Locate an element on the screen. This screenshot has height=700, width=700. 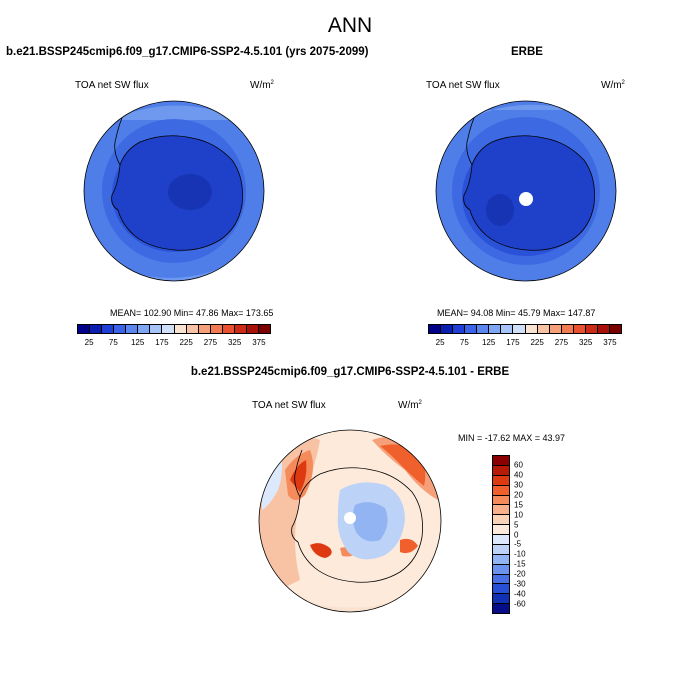
diff-stats: MIN = -17.62 MAX = 43.97 is located at coordinates (512, 438).